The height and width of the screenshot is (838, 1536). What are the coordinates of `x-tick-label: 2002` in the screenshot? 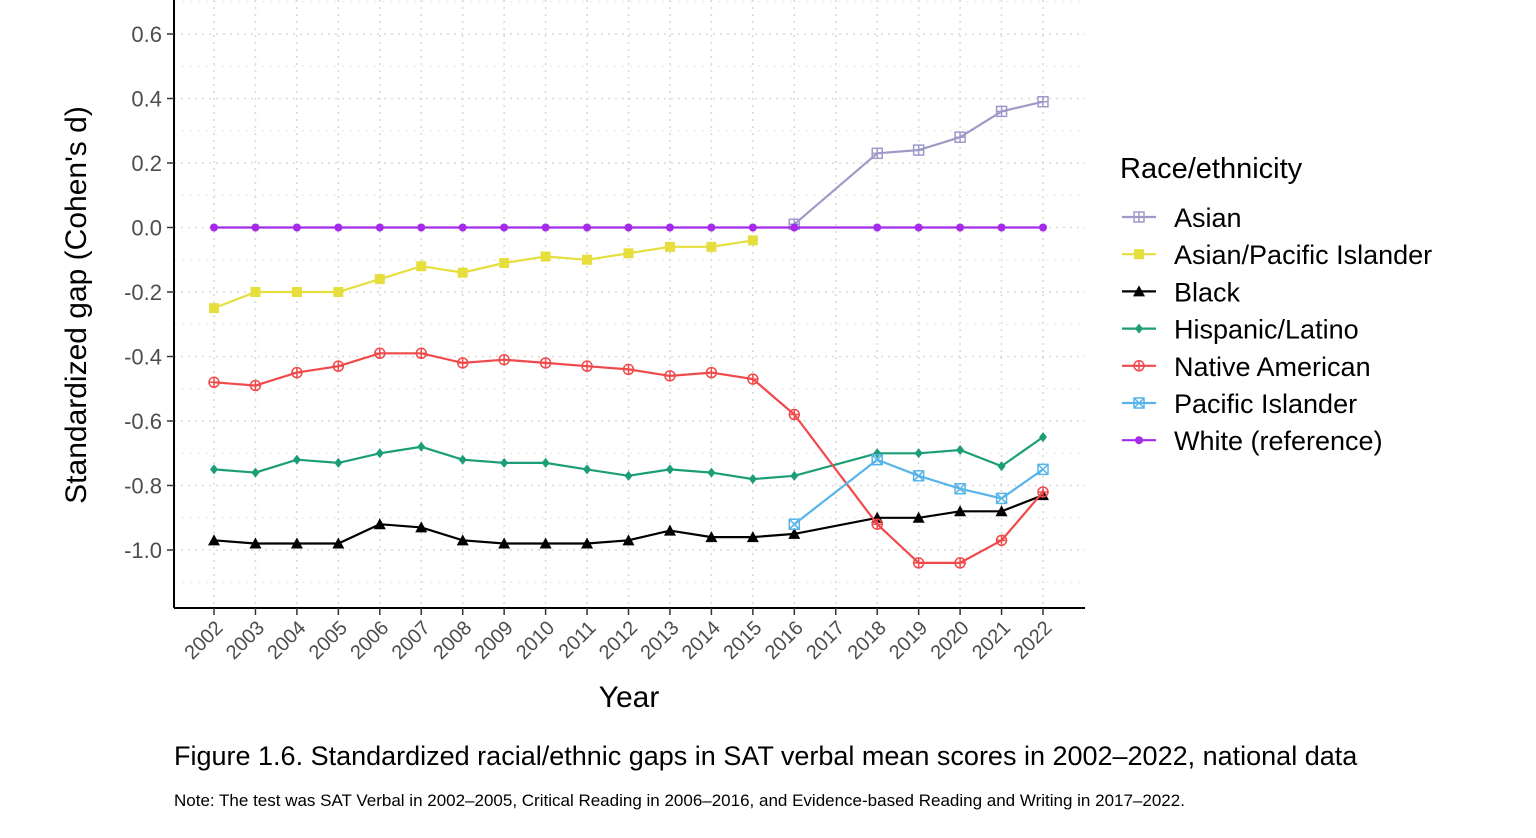 It's located at (204, 640).